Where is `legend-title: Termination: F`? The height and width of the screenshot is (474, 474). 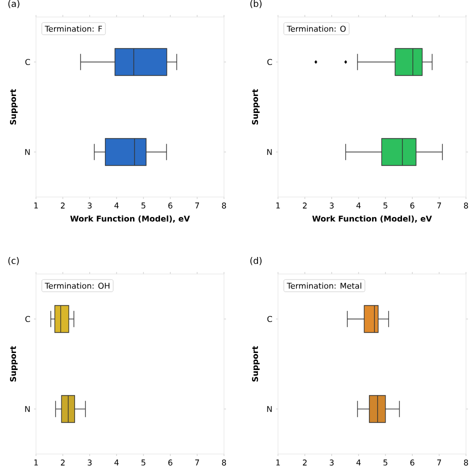 legend-title: Termination: F is located at coordinates (73, 29).